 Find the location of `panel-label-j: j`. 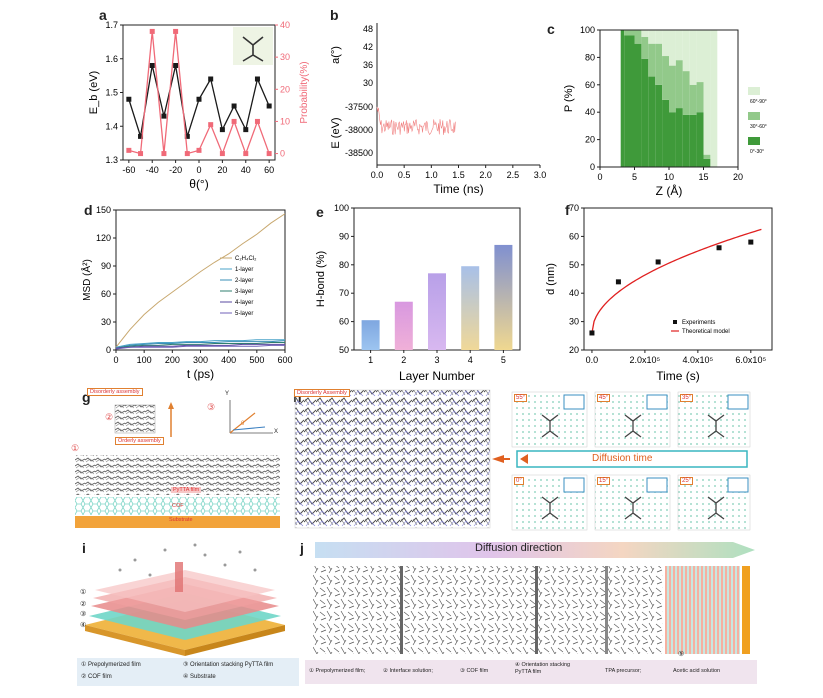

panel-label-j: j is located at coordinates (302, 548).